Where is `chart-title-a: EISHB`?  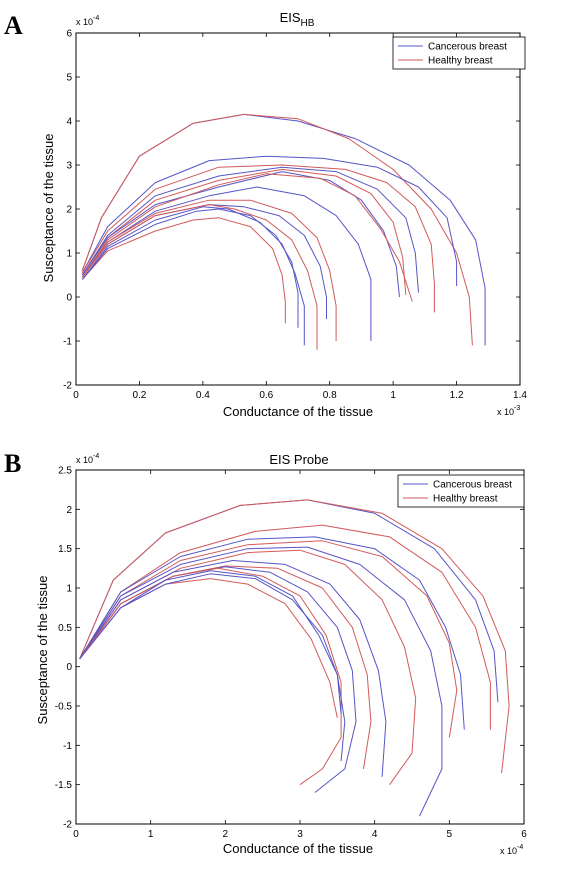
chart-title-a: EISHB is located at coordinates (297, 19).